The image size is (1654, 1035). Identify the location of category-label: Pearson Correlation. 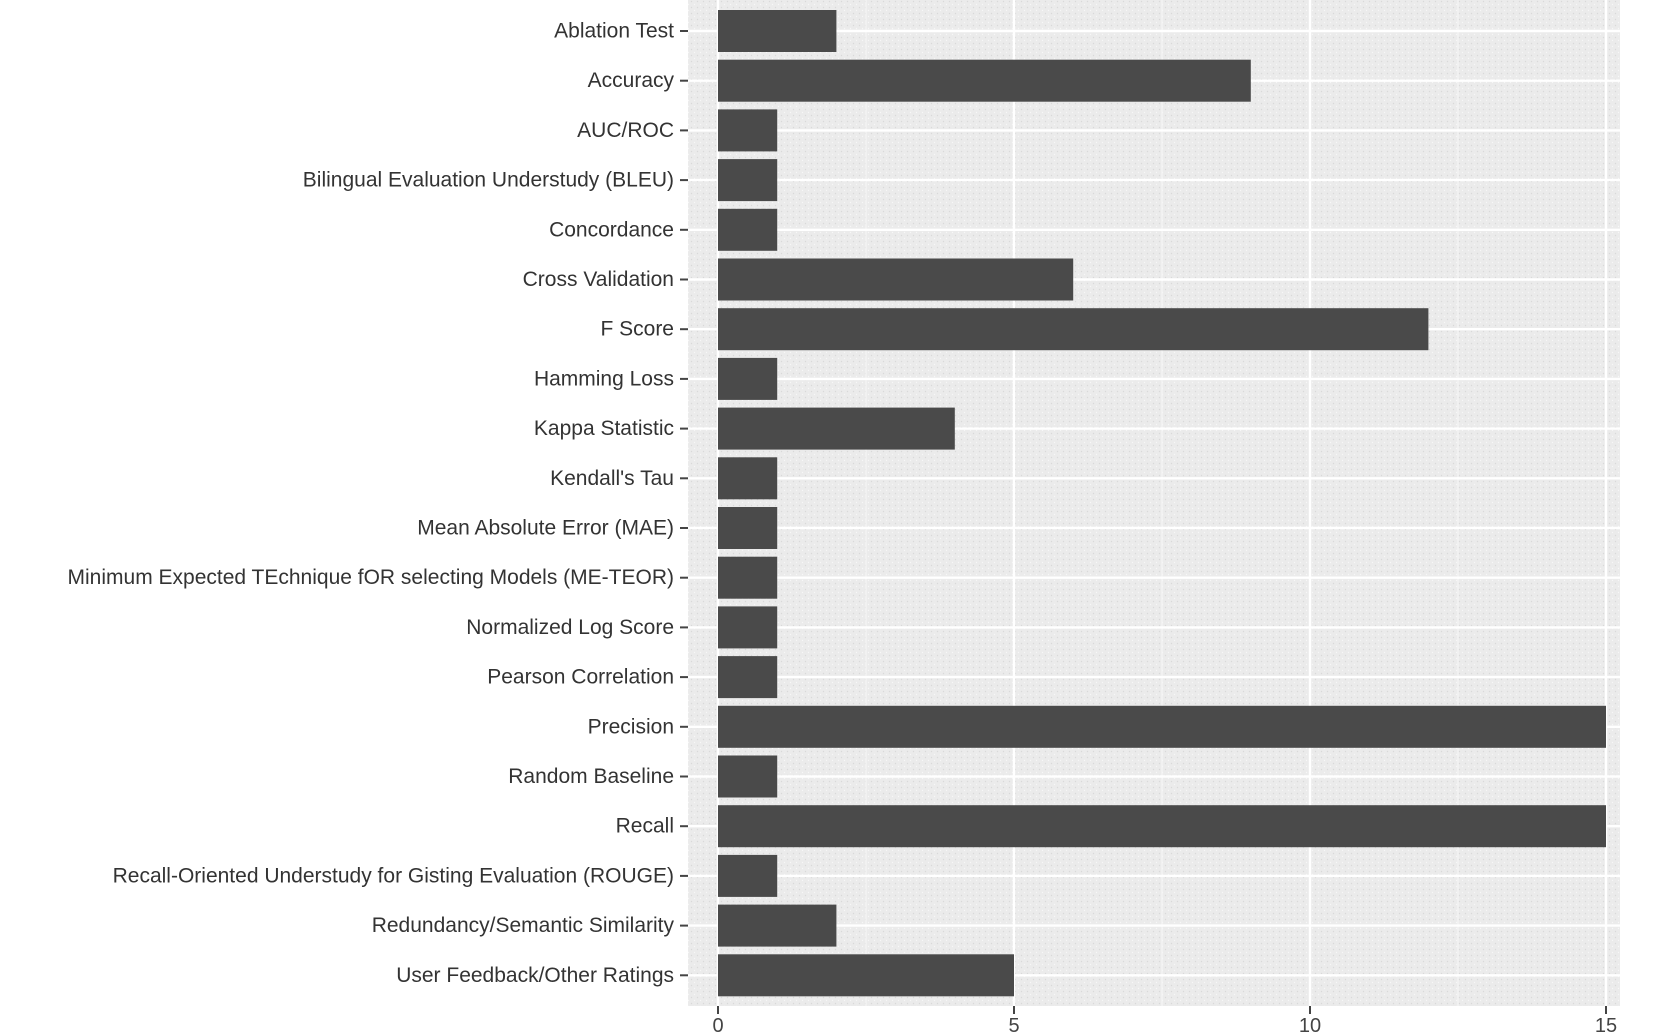
(580, 677).